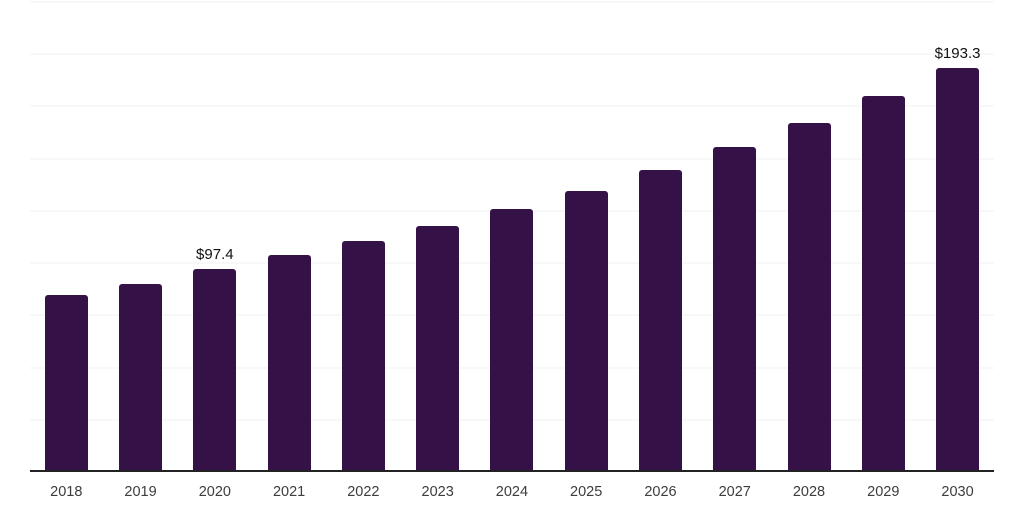 The width and height of the screenshot is (1024, 512). I want to click on x-axis-line, so click(512, 471).